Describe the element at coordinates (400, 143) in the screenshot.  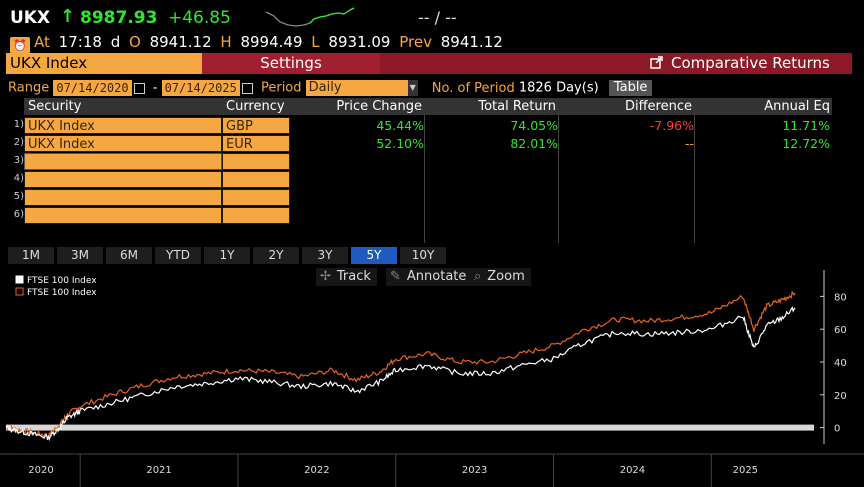
I see `price-change-cell: 52.10%` at that location.